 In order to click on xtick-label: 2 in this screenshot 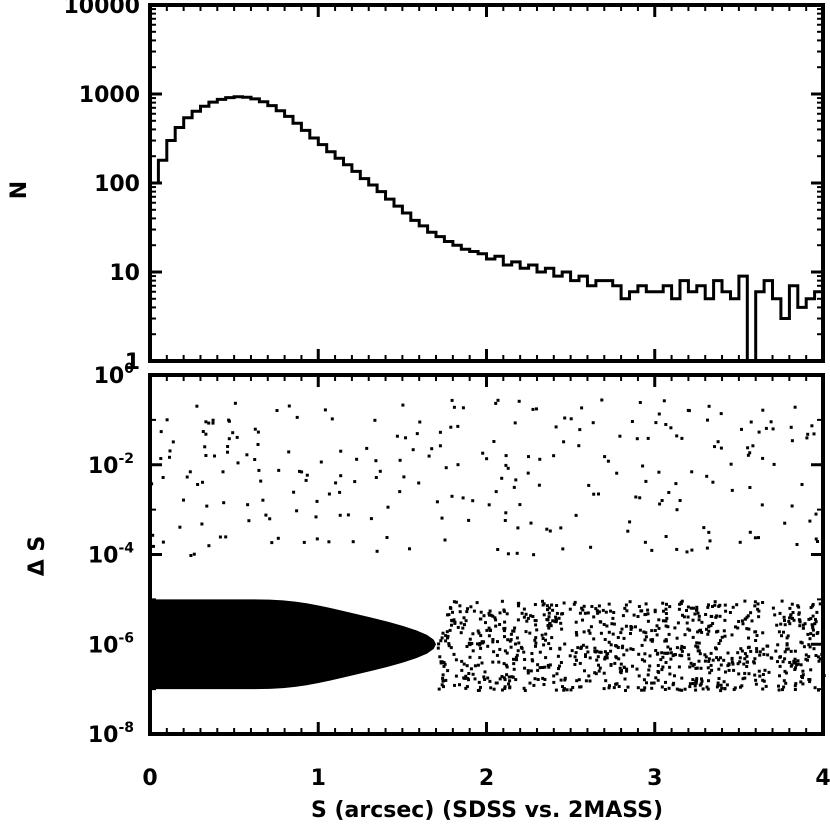, I will do `click(486, 778)`.